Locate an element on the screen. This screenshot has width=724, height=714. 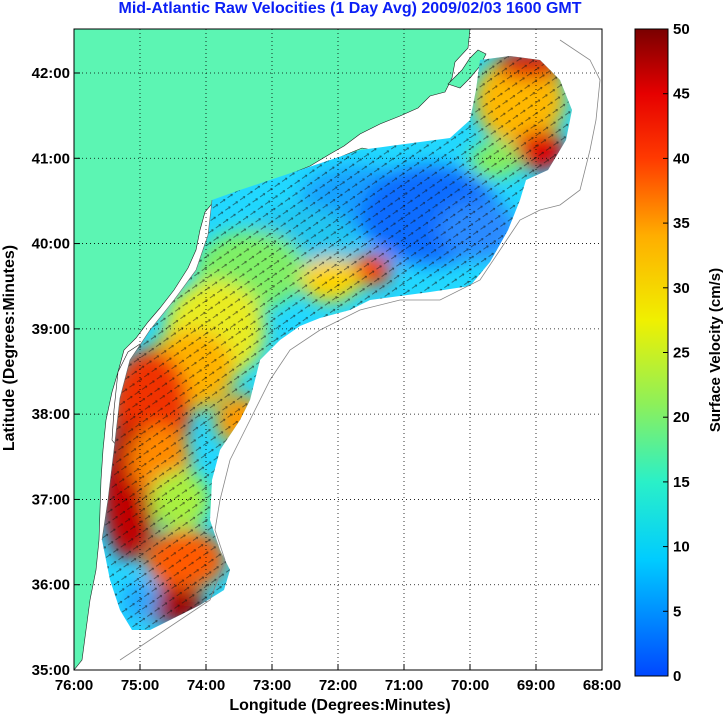
y-tick-label: 40:00 is located at coordinates (51, 244).